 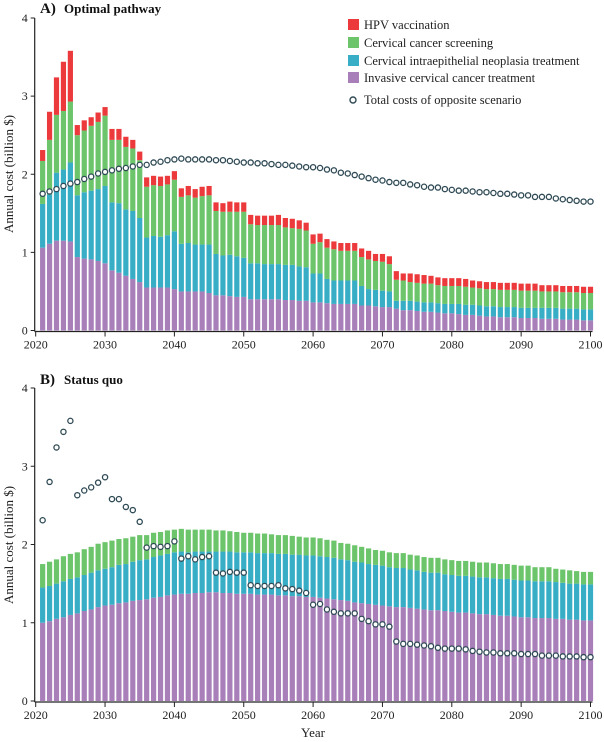 What do you see at coordinates (113, 8) in the screenshot?
I see `panel-a-title: Optimal pathway` at bounding box center [113, 8].